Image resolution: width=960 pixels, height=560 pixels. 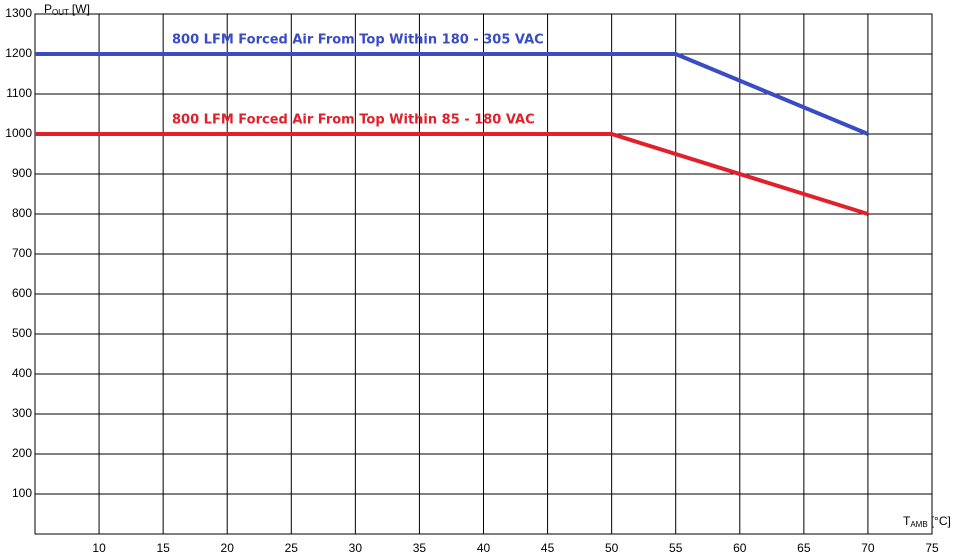 What do you see at coordinates (99, 548) in the screenshot?
I see `x-tick-label: 10` at bounding box center [99, 548].